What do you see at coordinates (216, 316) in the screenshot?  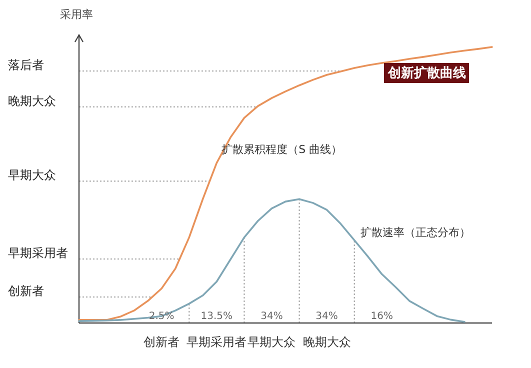 I see `data-label: 13.5%` at bounding box center [216, 316].